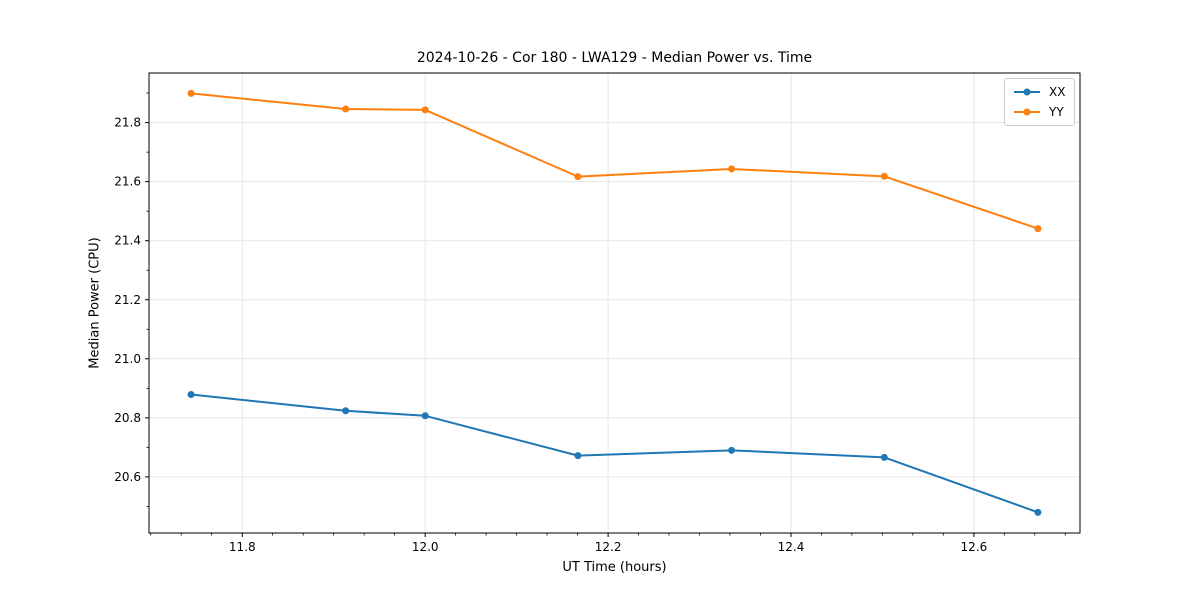 This screenshot has width=1200, height=600. I want to click on y-tick-label: 21.6, so click(127, 182).